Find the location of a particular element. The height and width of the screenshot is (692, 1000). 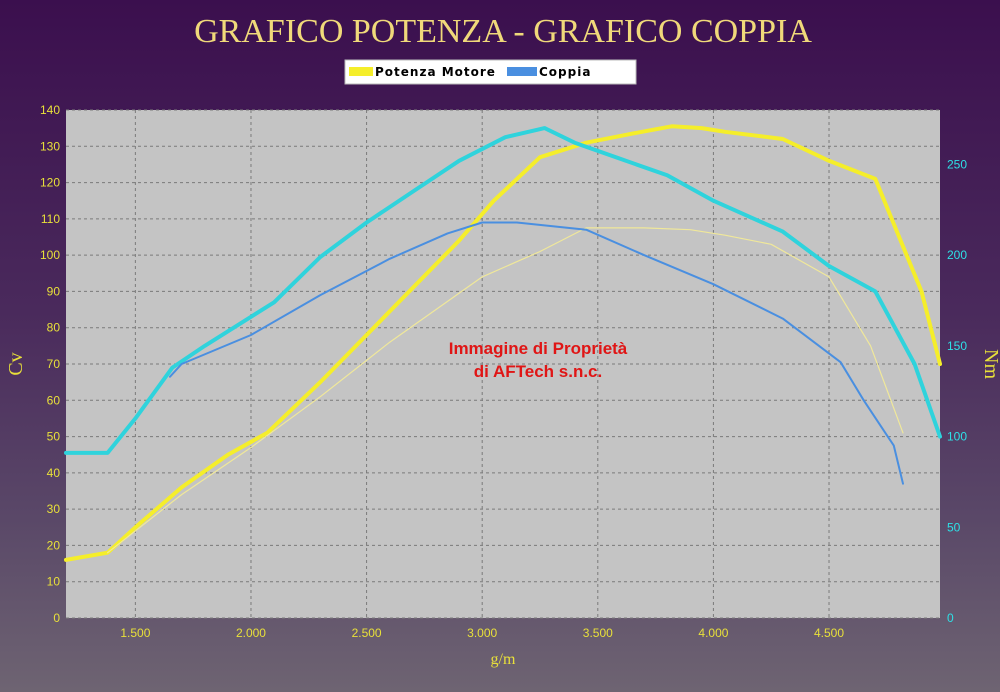

y-left-tick-label: 120 is located at coordinates (50, 183).